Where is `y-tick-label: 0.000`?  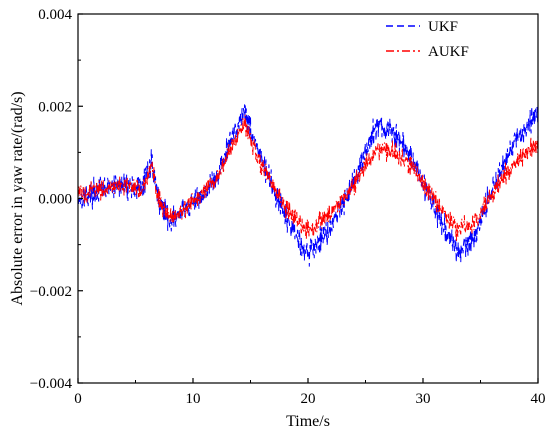 y-tick-label: 0.000 is located at coordinates (55, 200).